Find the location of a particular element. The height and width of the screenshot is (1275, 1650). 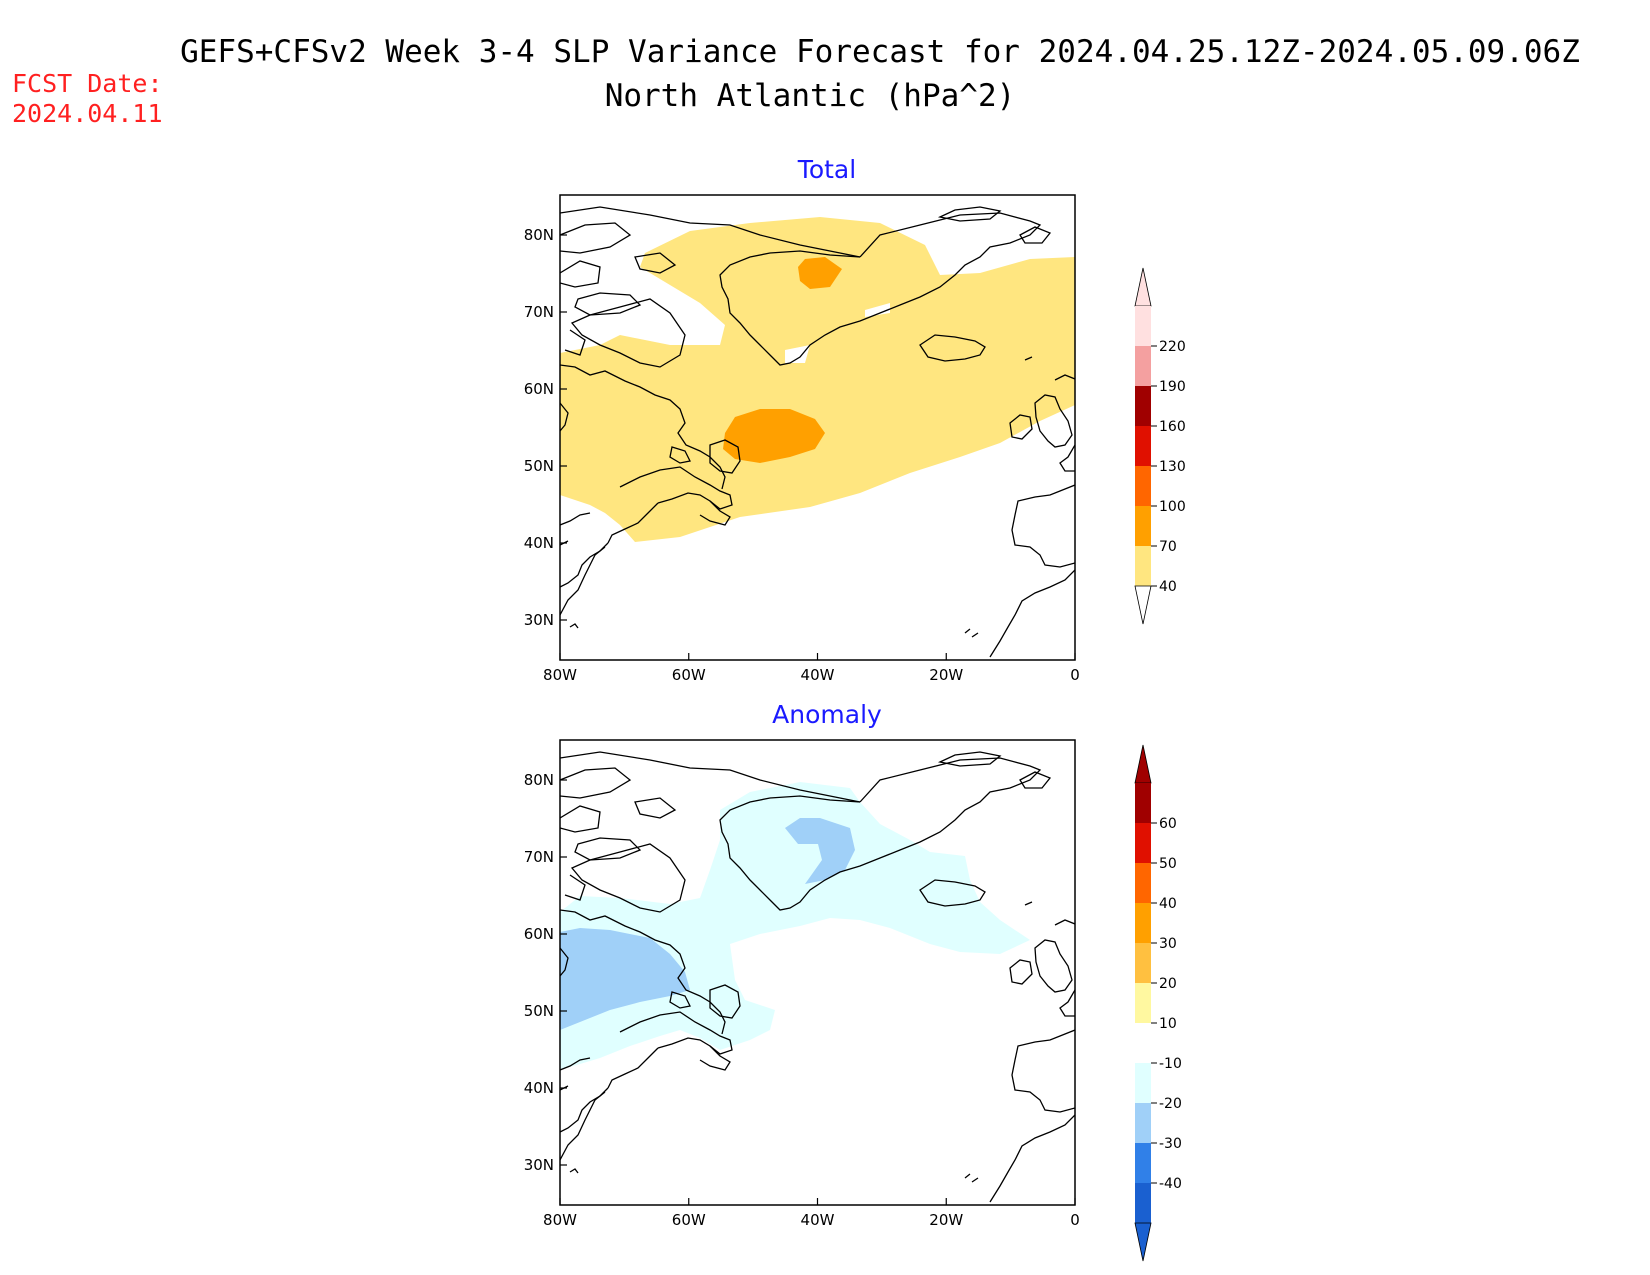

anomaly-shade-30-20-west is located at coordinates (625, 979).